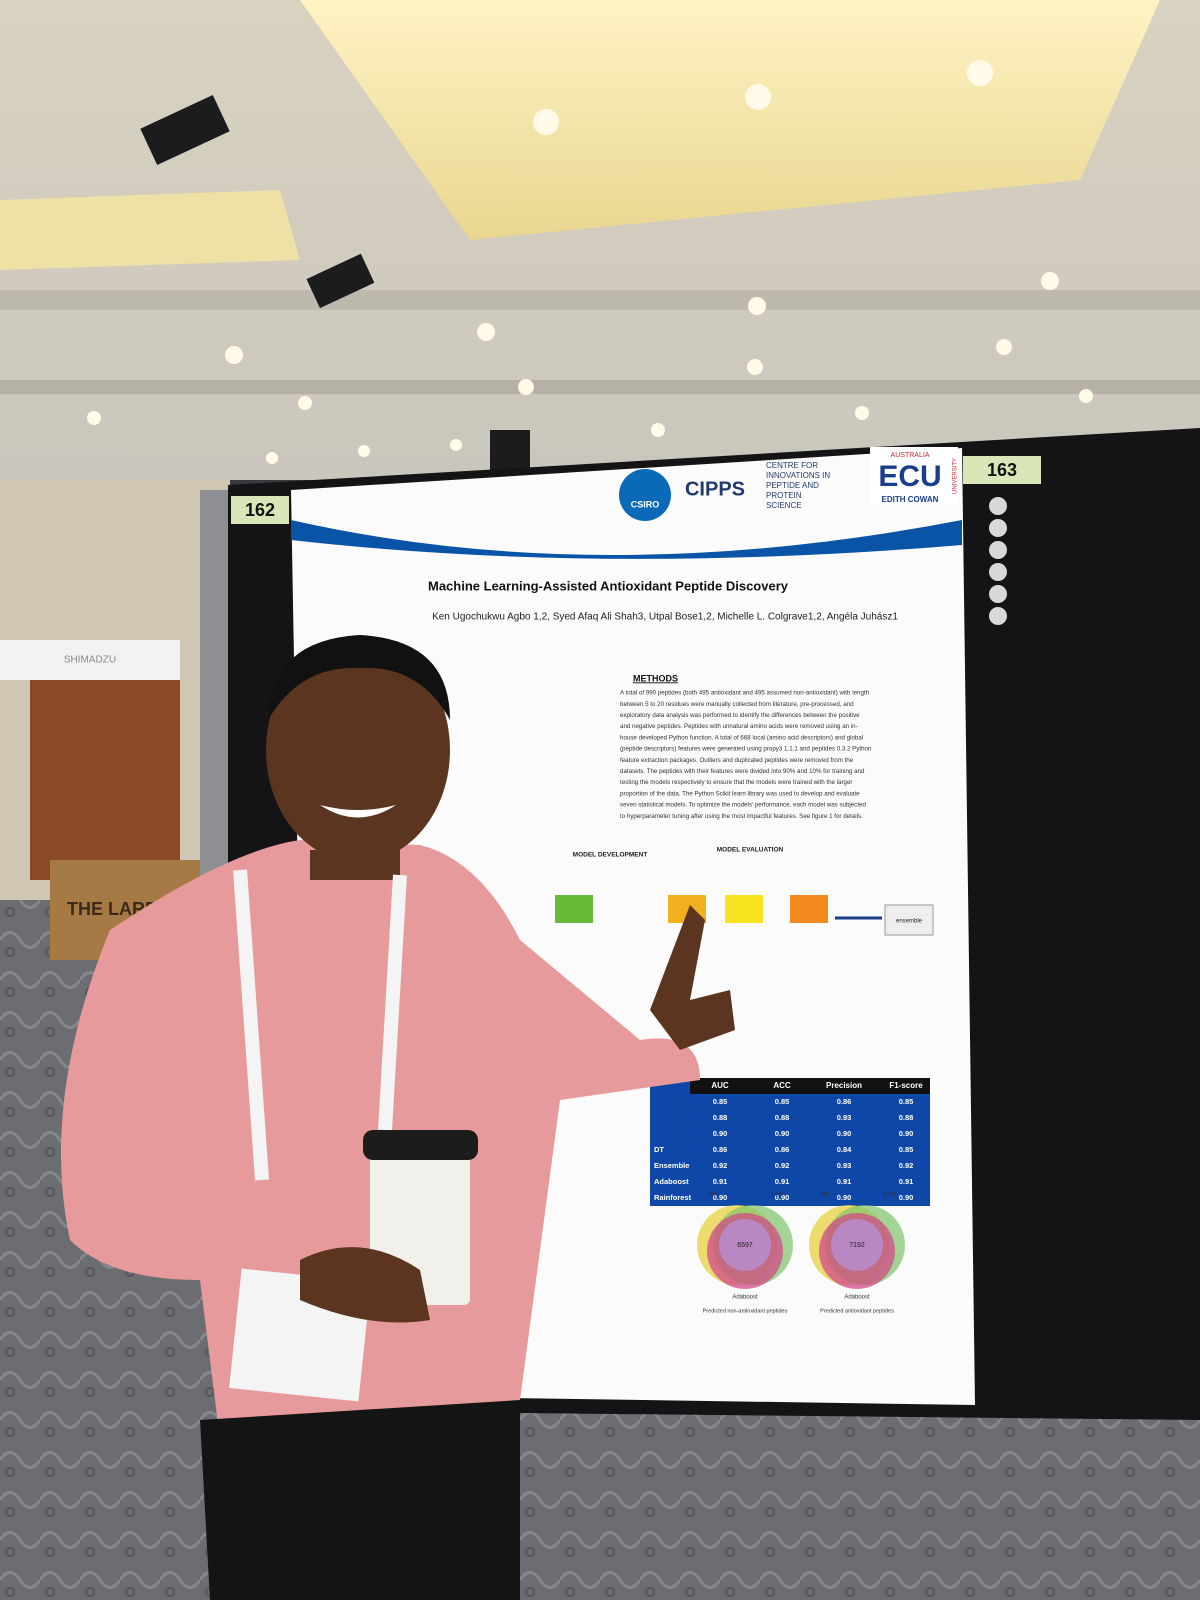 This screenshot has height=1600, width=1200. Describe the element at coordinates (671, 1165) in the screenshot. I see `table-row-name: Ensemble` at that location.